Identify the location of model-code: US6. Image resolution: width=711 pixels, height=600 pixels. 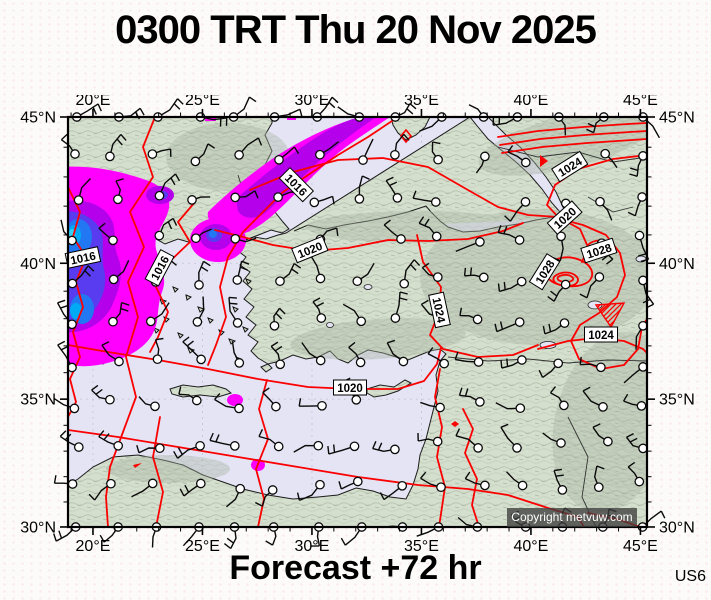
(690, 576).